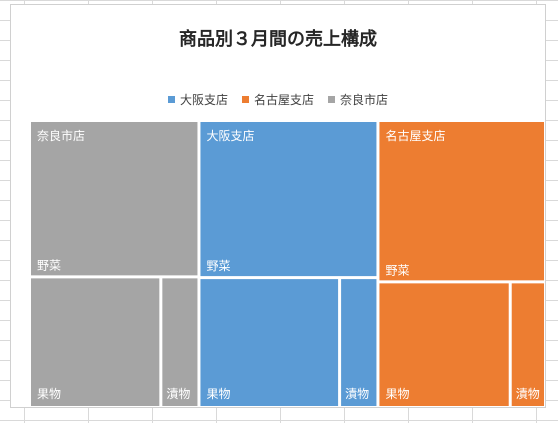 This screenshot has width=558, height=423. Describe the element at coordinates (415, 135) in the screenshot. I see `treemap-group-label-nagoya: 名古屋支店` at that location.